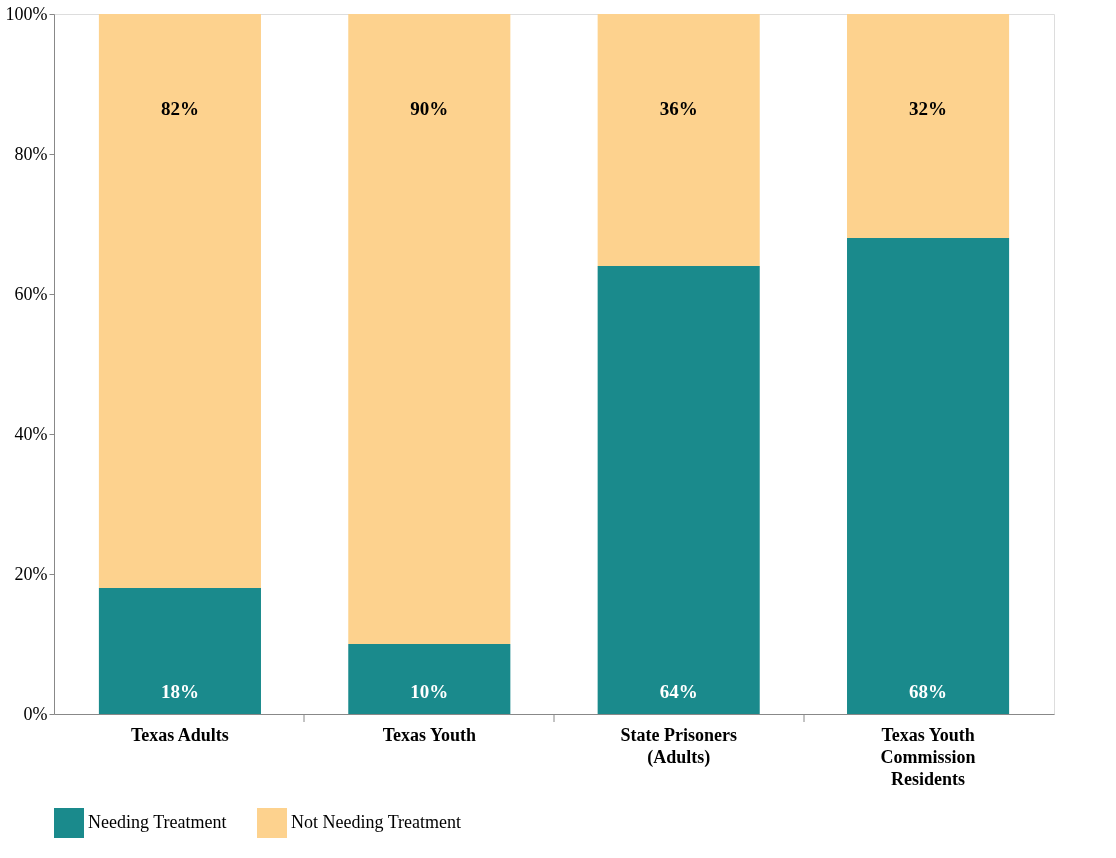 This screenshot has width=1116, height=858. I want to click on x-tick-label: Texas Youth, so click(429, 734).